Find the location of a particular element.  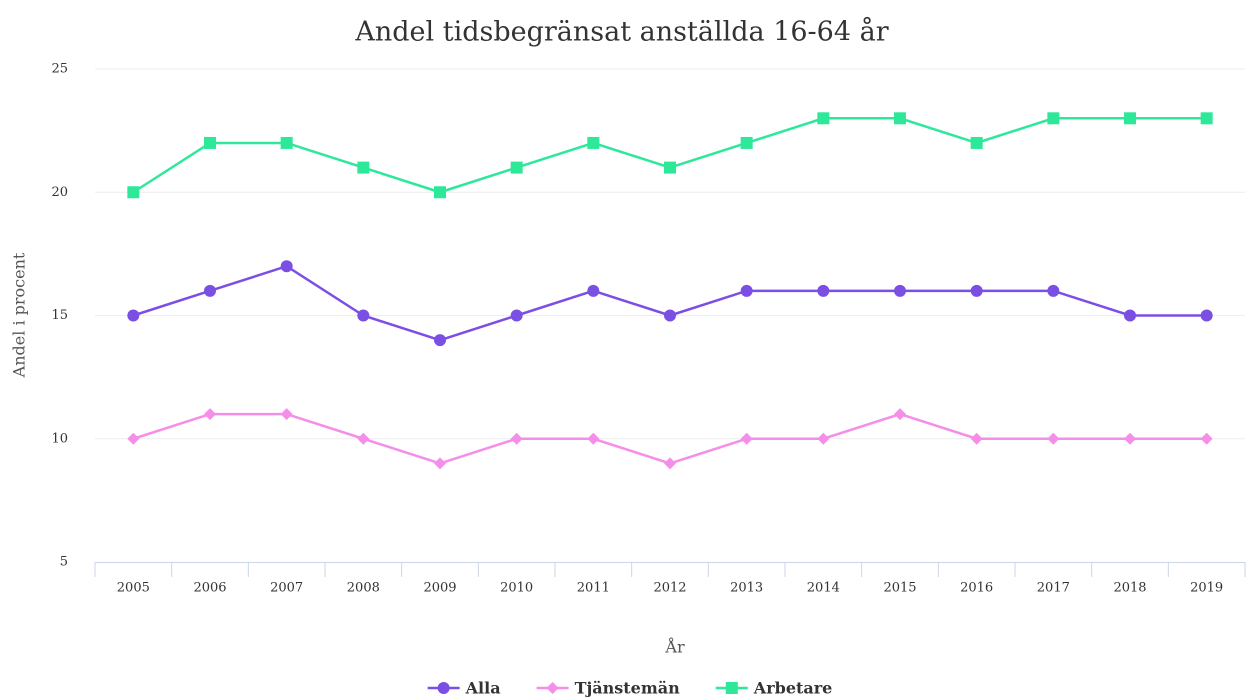

x-tick-label: 2007 is located at coordinates (286, 588).